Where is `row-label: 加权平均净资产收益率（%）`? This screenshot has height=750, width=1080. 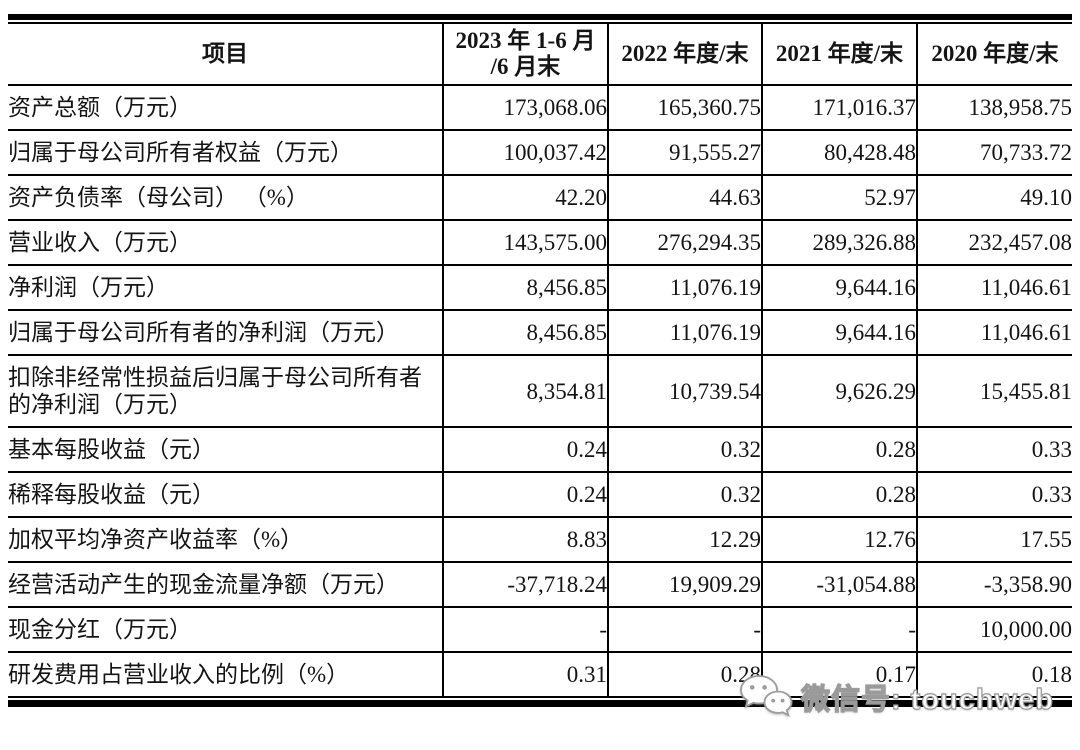 row-label: 加权平均净资产收益率（%） is located at coordinates (225, 540).